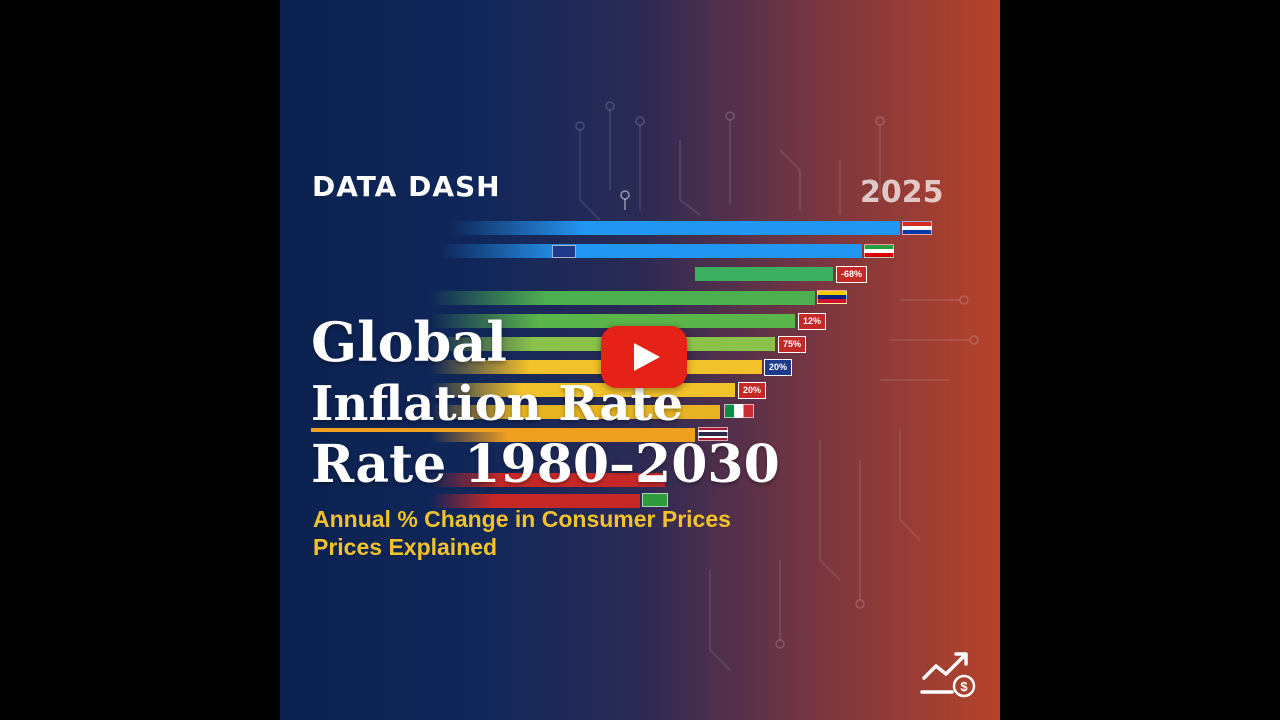  I want to click on flag-brazil-icon, so click(655, 500).